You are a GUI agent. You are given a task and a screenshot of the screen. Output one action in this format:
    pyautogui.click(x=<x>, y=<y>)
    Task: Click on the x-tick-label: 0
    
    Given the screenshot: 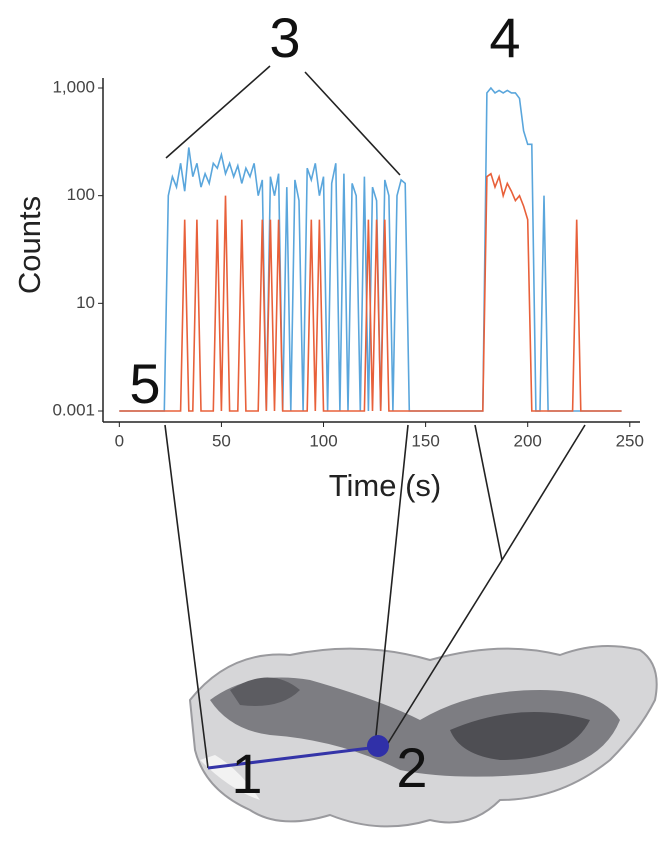 What is the action you would take?
    pyautogui.click(x=119, y=440)
    